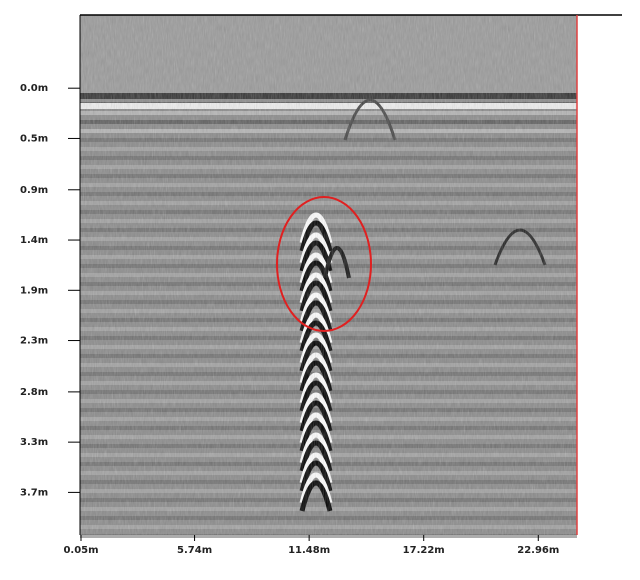  I want to click on y-tick-label: 3.3m, so click(34, 442).